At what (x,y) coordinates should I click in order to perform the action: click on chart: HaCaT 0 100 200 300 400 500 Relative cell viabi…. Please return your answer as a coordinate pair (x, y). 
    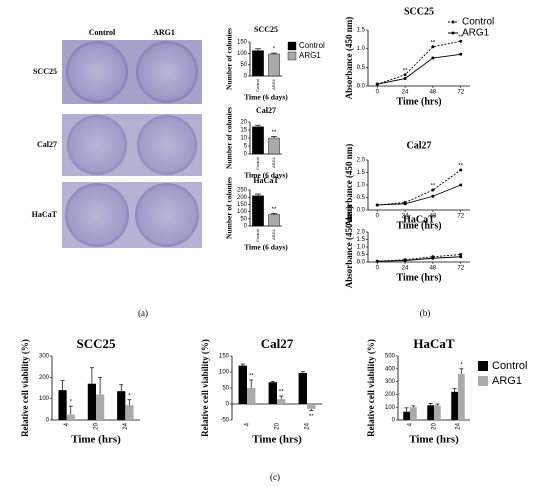
    Looking at the image, I should click on (446, 391).